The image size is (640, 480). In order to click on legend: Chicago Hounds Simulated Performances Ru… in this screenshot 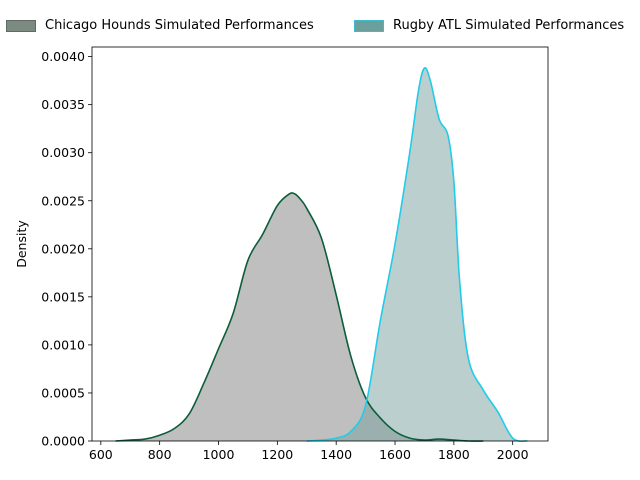, I will do `click(320, 28)`.